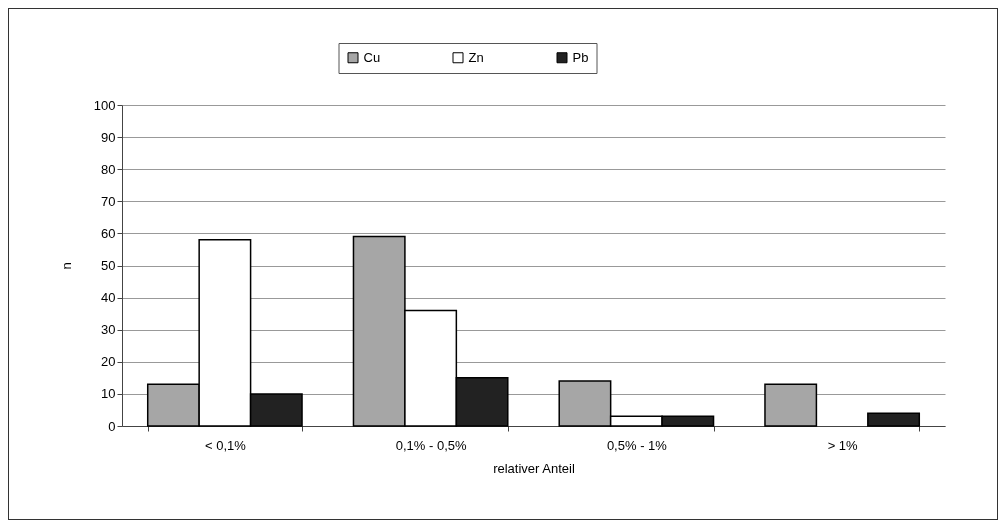 This screenshot has height=531, width=1007. What do you see at coordinates (108, 394) in the screenshot?
I see `y-tick-label: 10` at bounding box center [108, 394].